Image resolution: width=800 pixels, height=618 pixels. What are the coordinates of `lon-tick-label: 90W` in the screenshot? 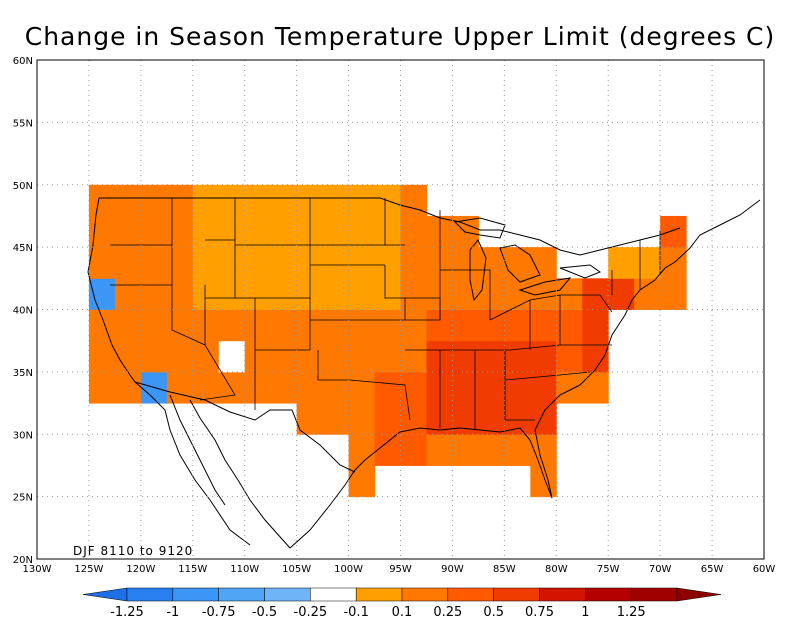 It's located at (452, 569).